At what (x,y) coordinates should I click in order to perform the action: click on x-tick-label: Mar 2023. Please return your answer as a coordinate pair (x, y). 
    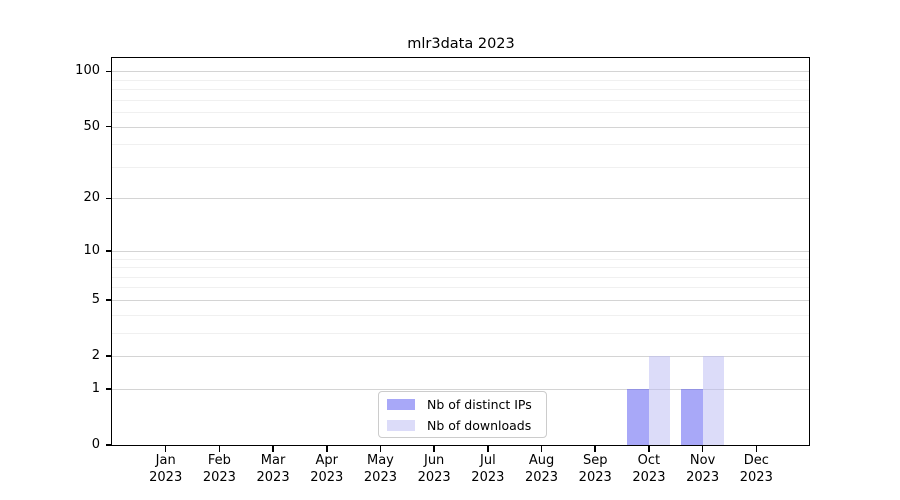
    Looking at the image, I should click on (273, 469).